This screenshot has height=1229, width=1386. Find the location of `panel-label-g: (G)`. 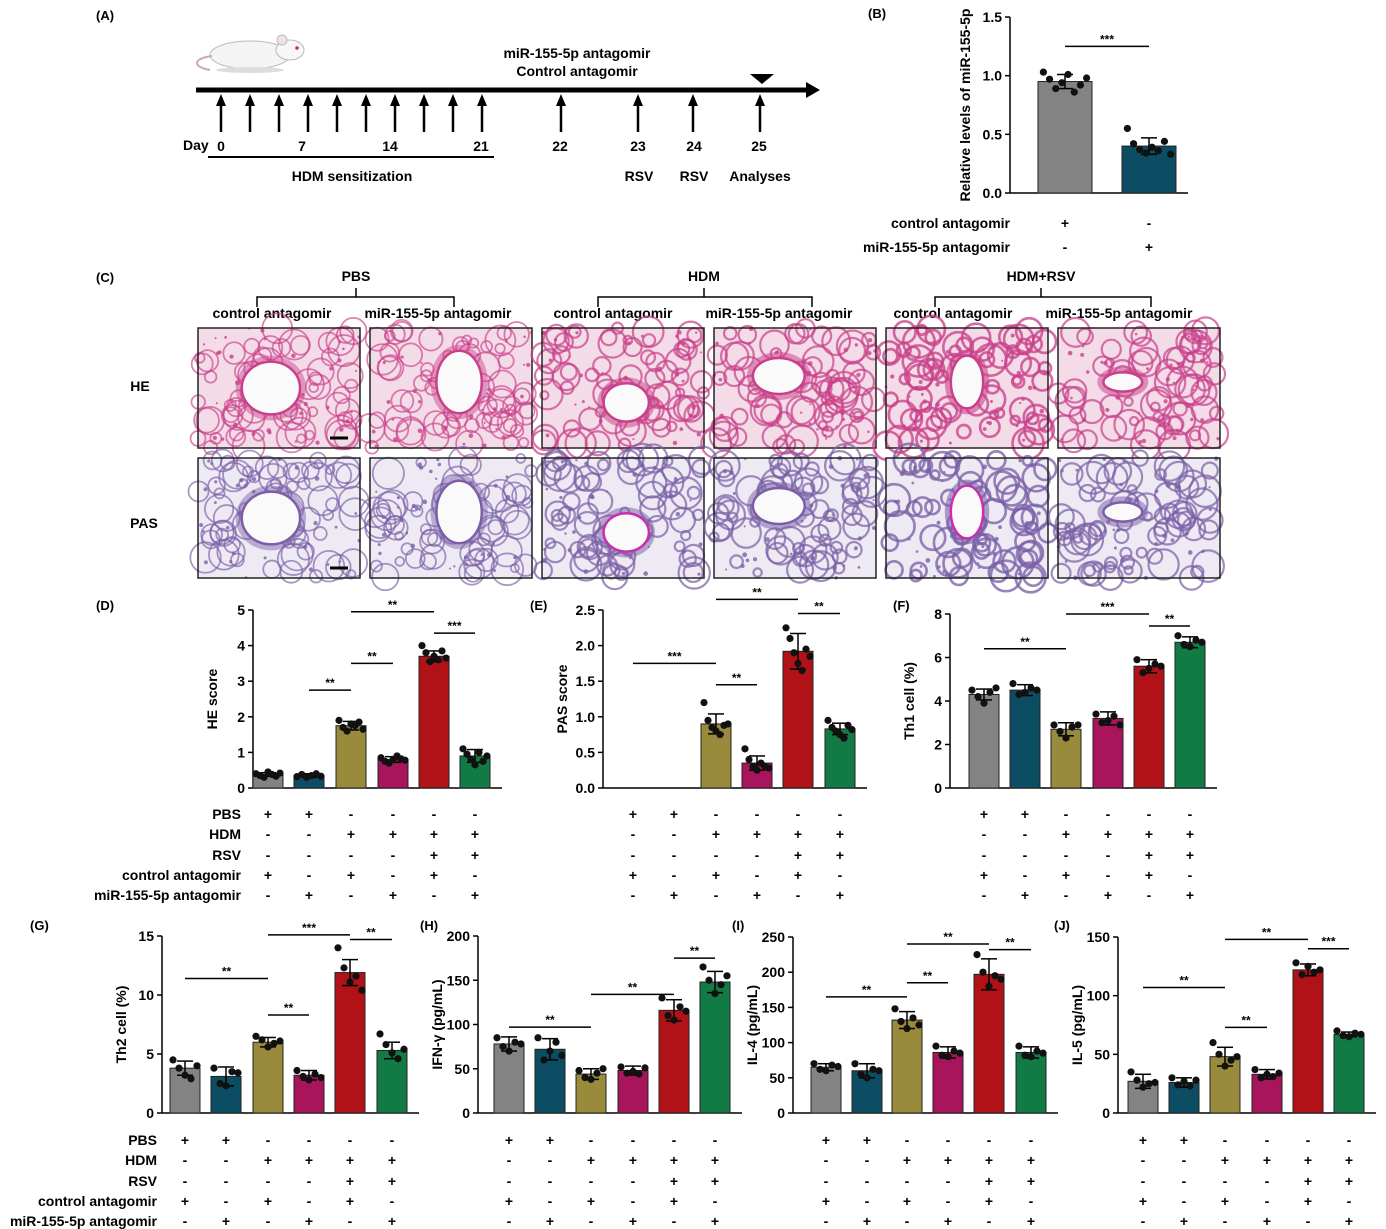

panel-label-g: (G) is located at coordinates (39, 925).